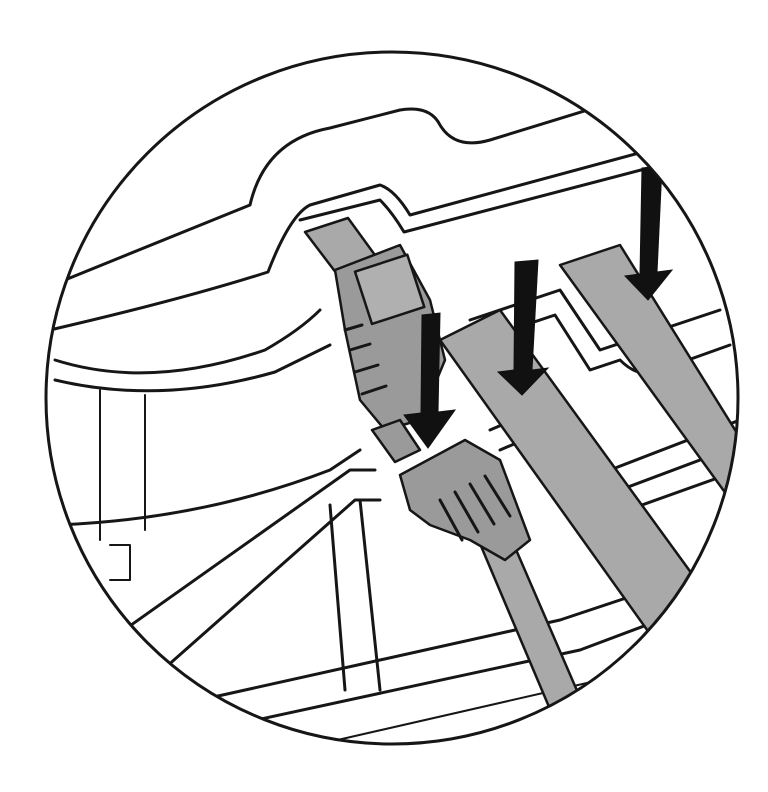  I want to click on arrow-3-shape, so click(648, 233).